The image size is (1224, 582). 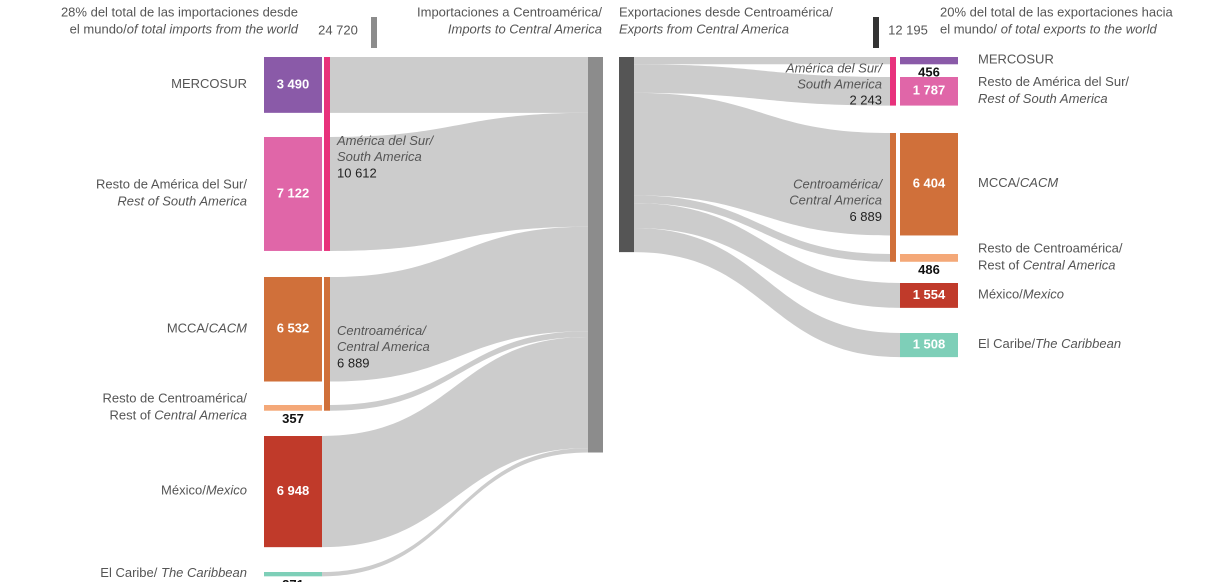 I want to click on value-label: 357, so click(x=293, y=418).